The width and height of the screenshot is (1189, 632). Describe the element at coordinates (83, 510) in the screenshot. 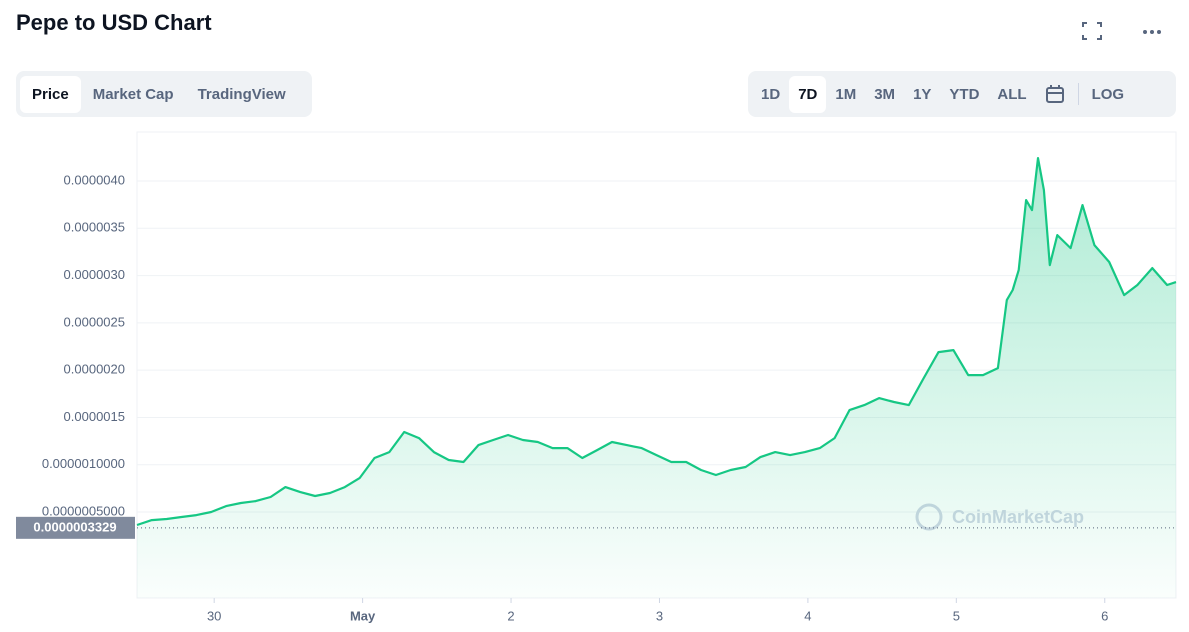

I see `y-tick-label: 0.0000005000` at that location.